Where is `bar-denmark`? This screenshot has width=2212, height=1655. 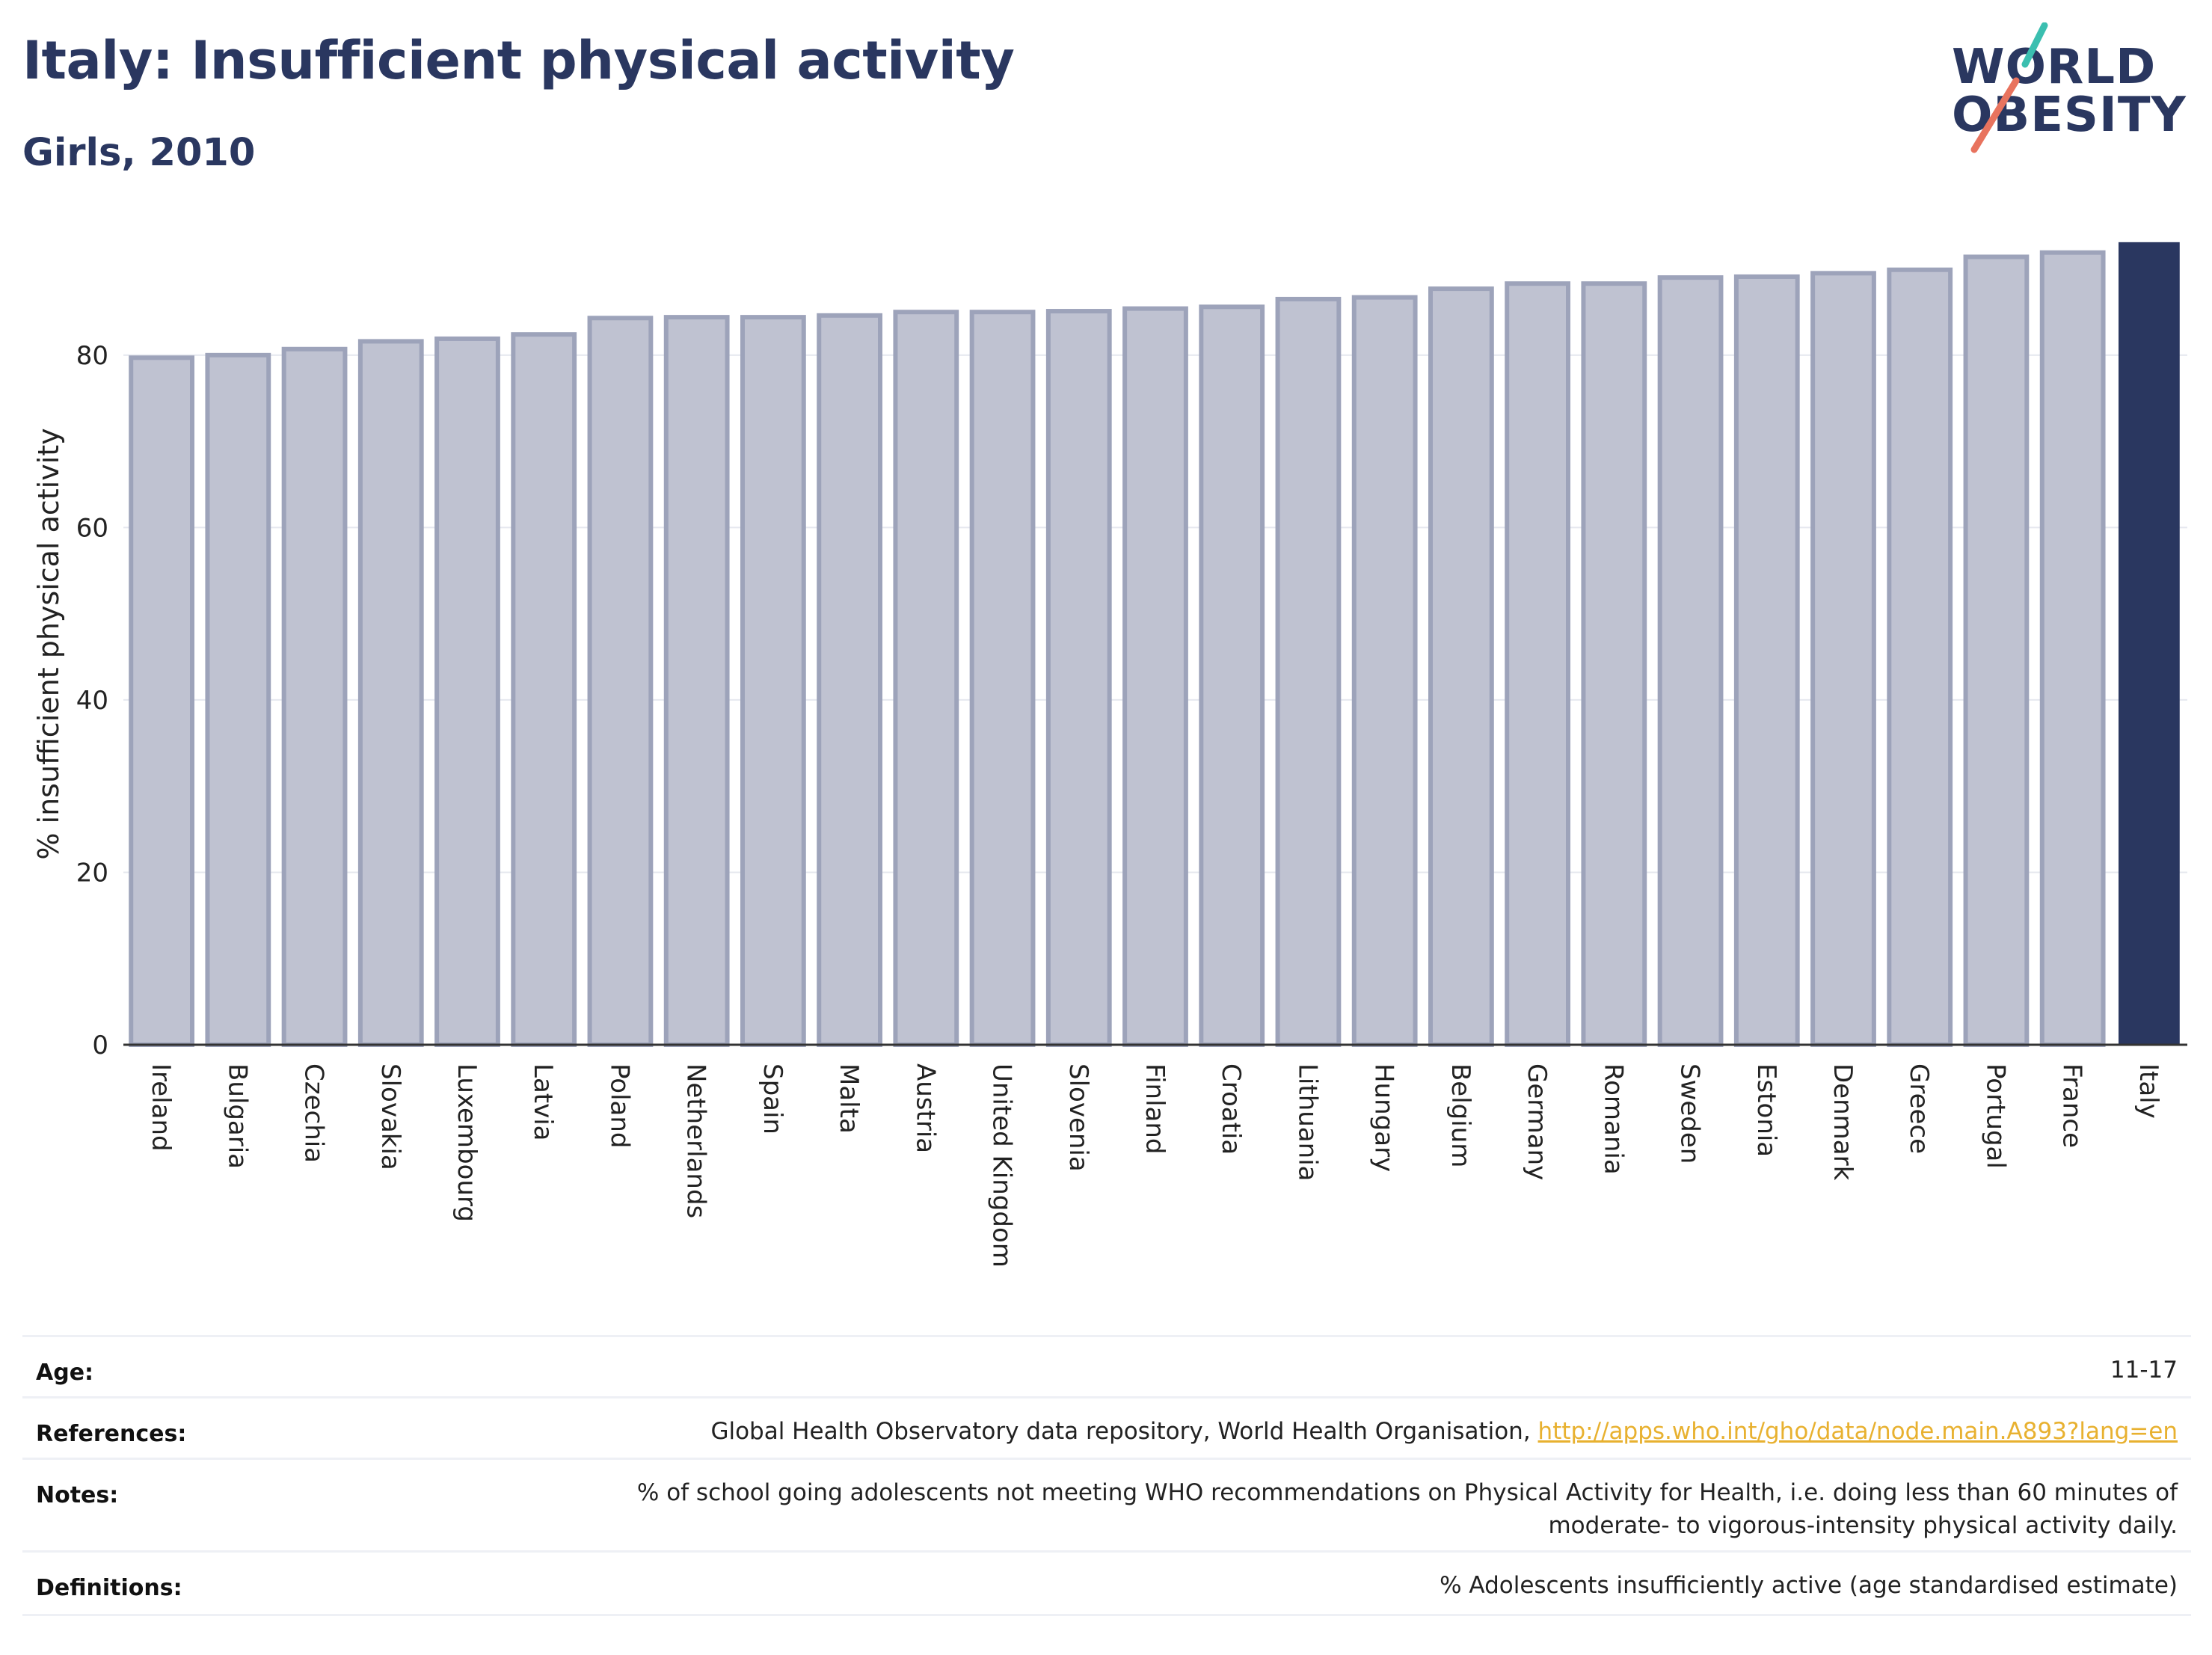 bar-denmark is located at coordinates (1843, 659).